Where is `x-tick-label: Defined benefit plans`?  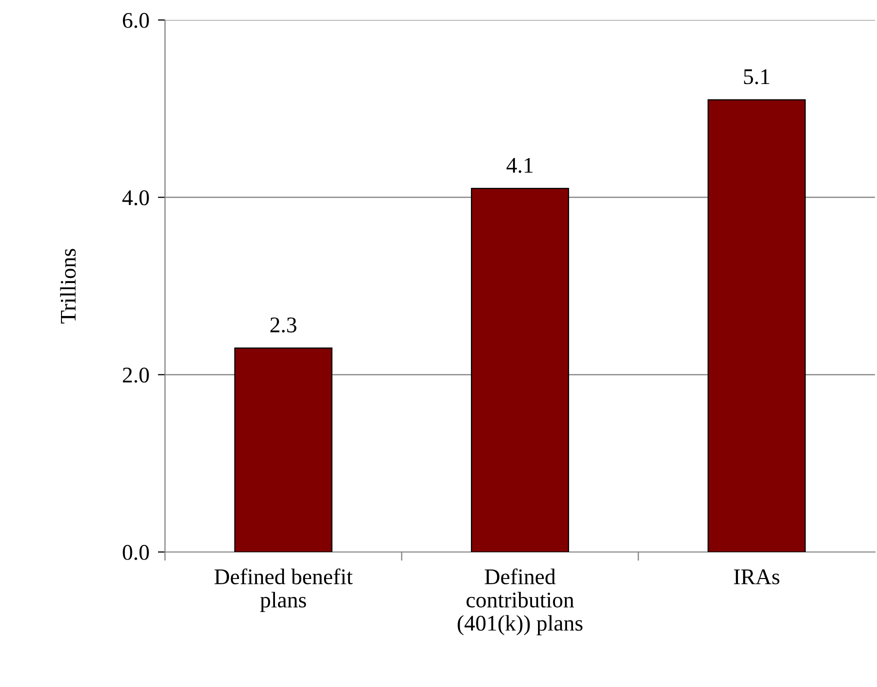 x-tick-label: Defined benefit plans is located at coordinates (283, 590).